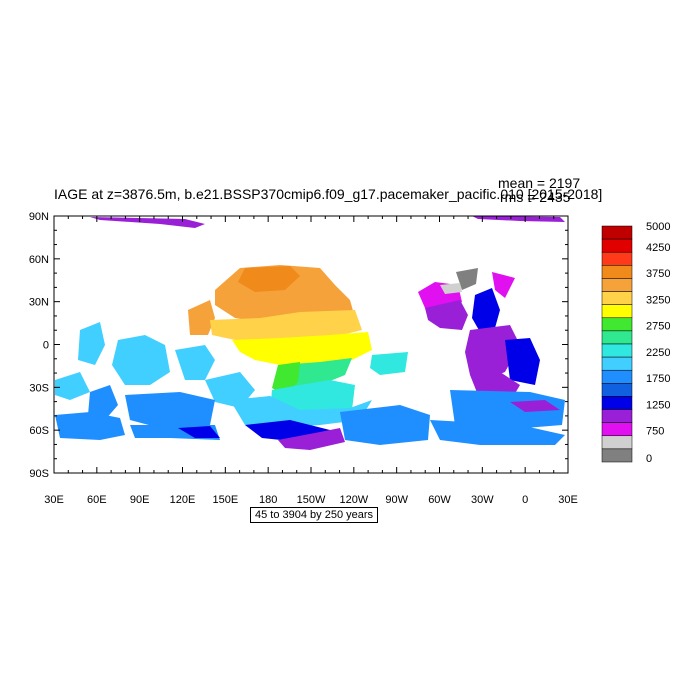 The image size is (700, 700). What do you see at coordinates (396, 500) in the screenshot?
I see `lon-tick-label: 90W` at bounding box center [396, 500].